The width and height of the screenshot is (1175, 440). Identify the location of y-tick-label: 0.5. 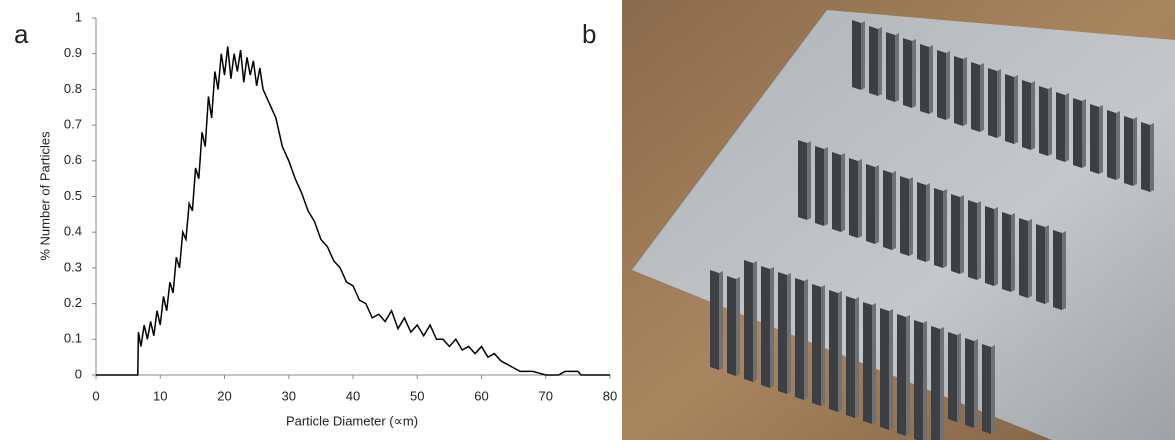
(73, 195).